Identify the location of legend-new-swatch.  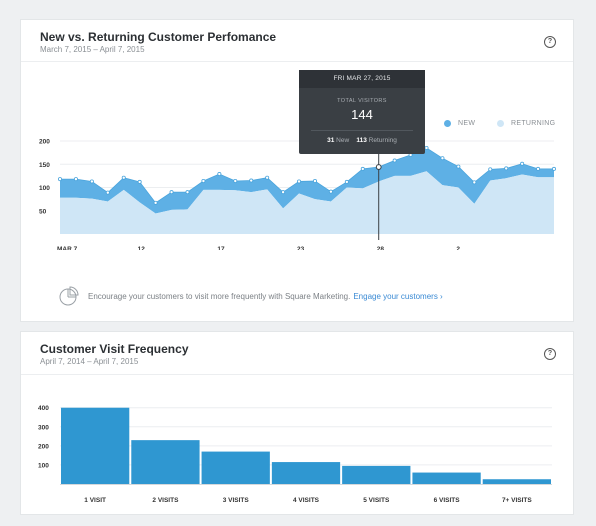
(447, 123).